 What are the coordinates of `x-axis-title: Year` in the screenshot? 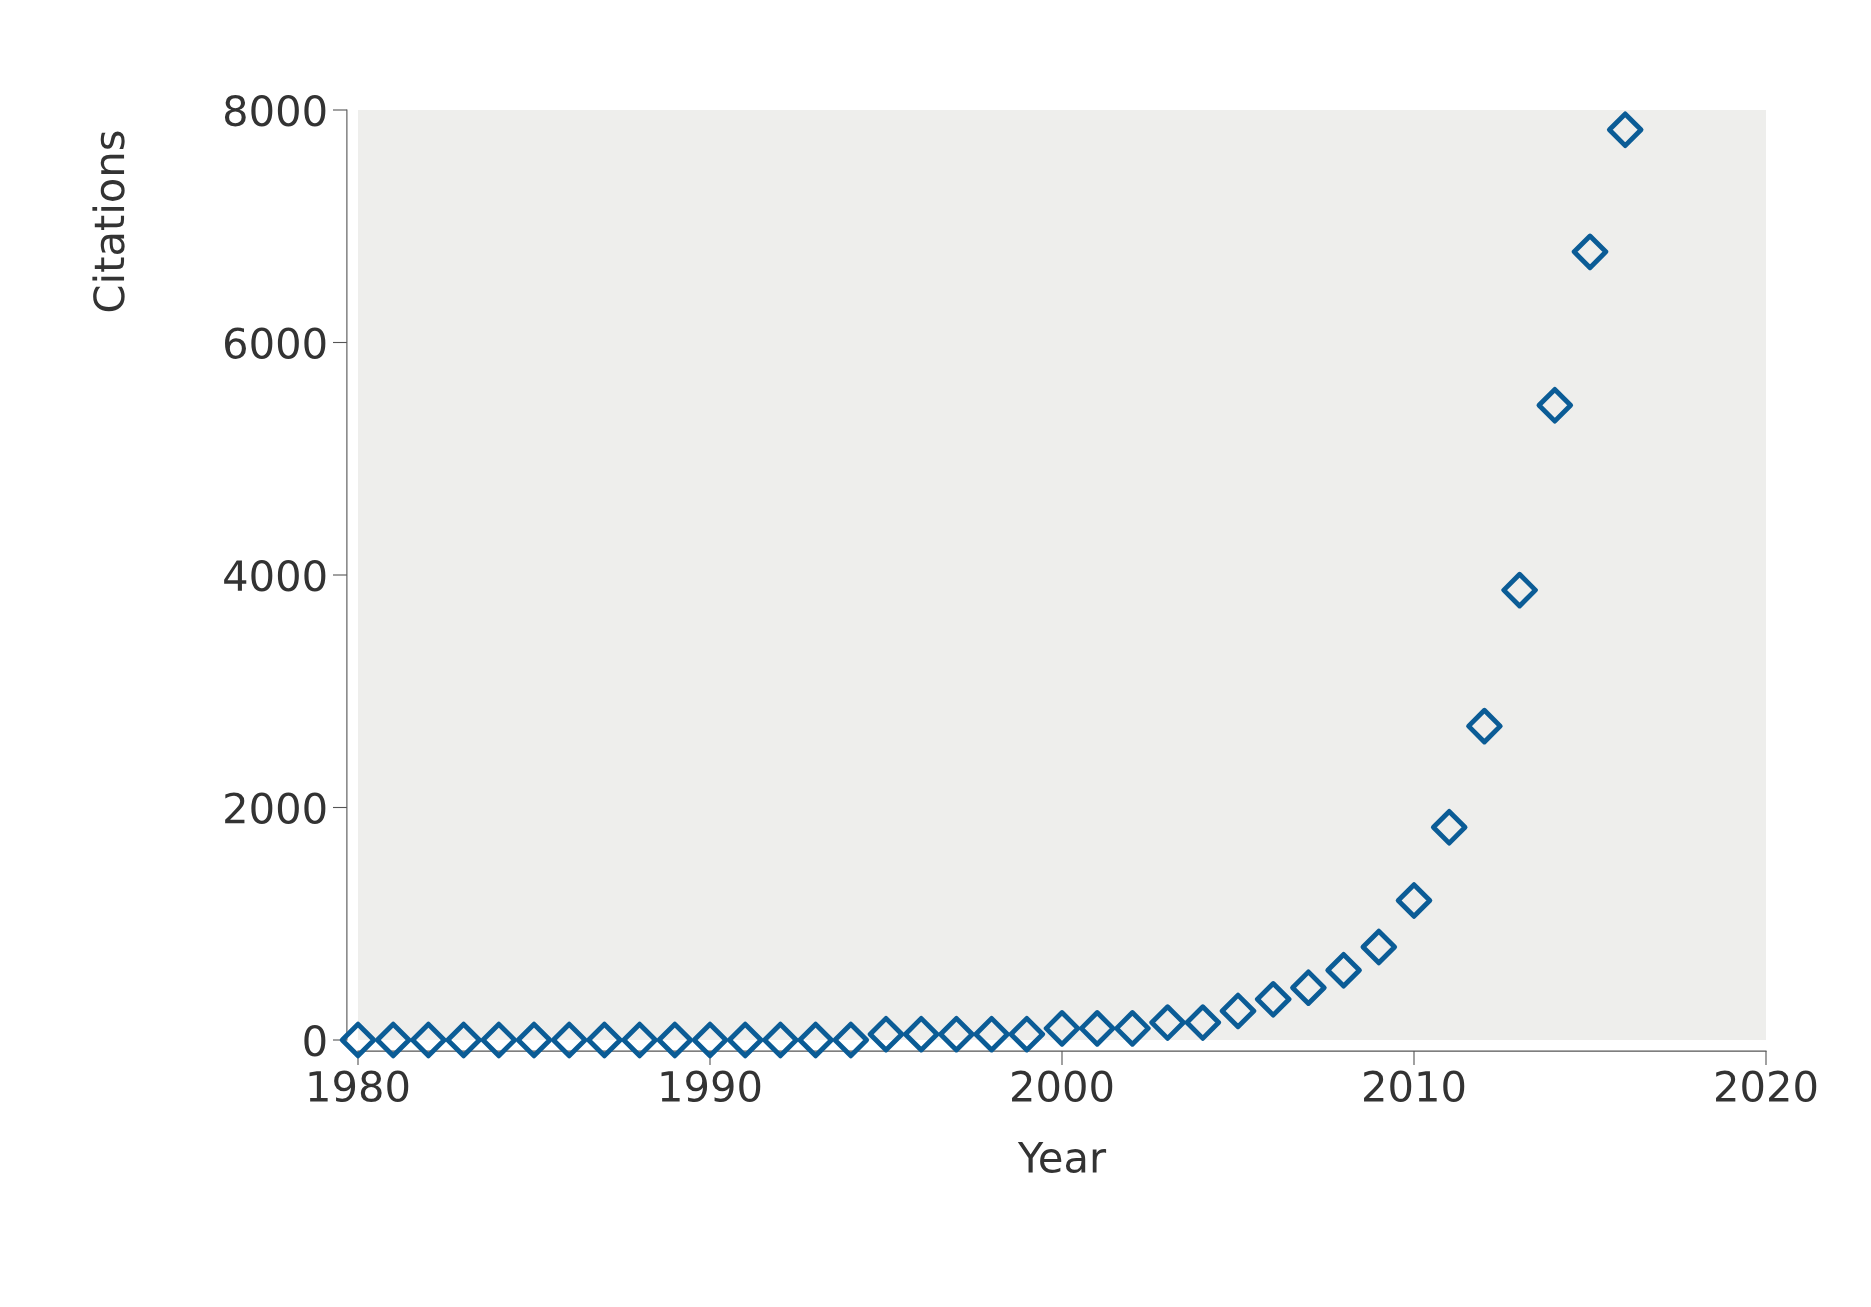 It's located at (1062, 1157).